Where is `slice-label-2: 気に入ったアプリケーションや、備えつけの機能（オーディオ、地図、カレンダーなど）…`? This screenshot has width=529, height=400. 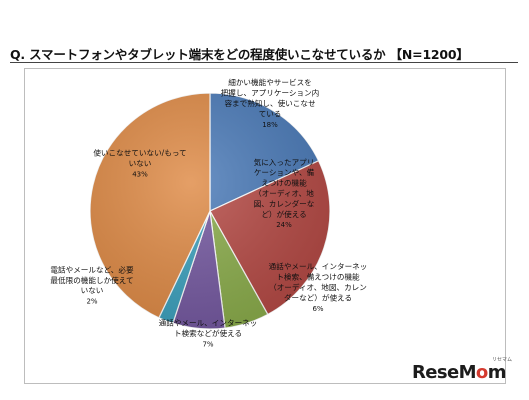
slice-label-2: 気に入ったアプリケーションや、備えつけの機能（オーディオ、地図、カレンダーなど）… is located at coordinates (284, 193).